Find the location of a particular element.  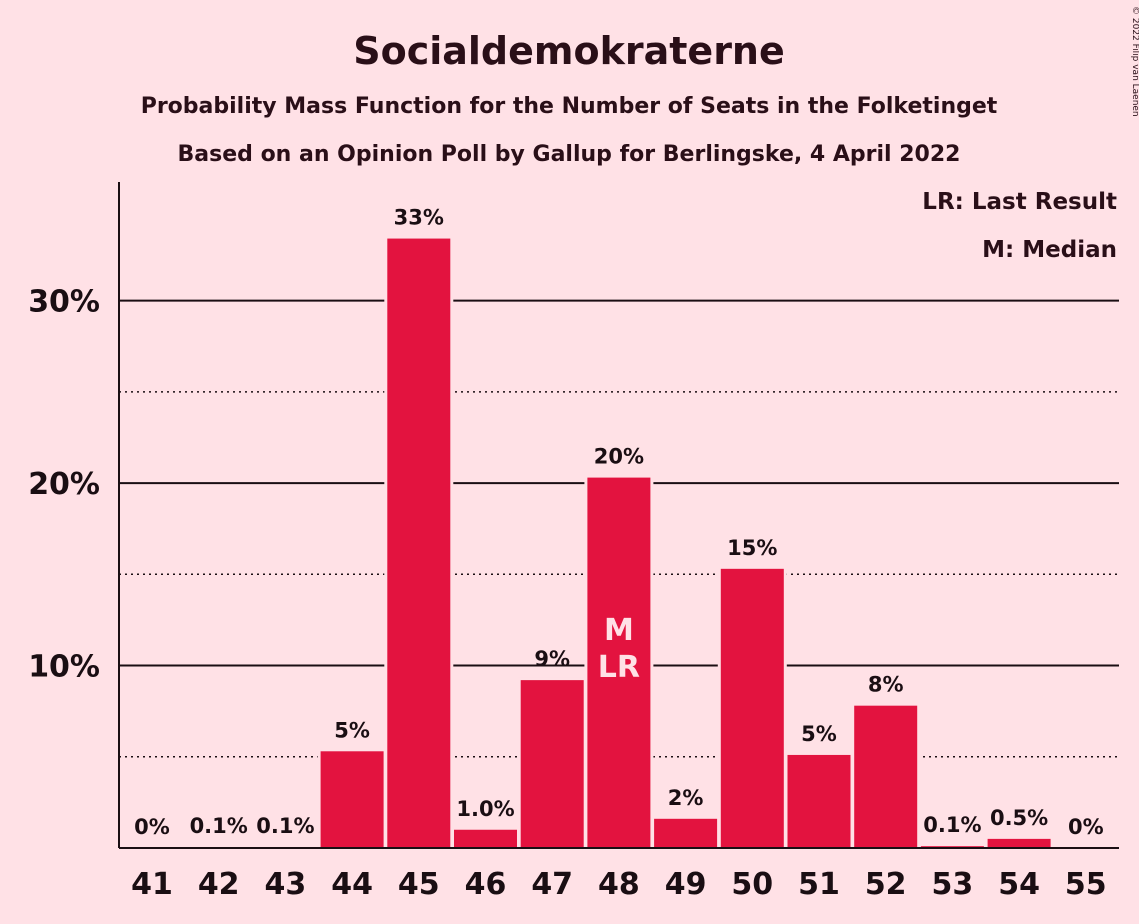

x-tick-label: 45 is located at coordinates (419, 884).